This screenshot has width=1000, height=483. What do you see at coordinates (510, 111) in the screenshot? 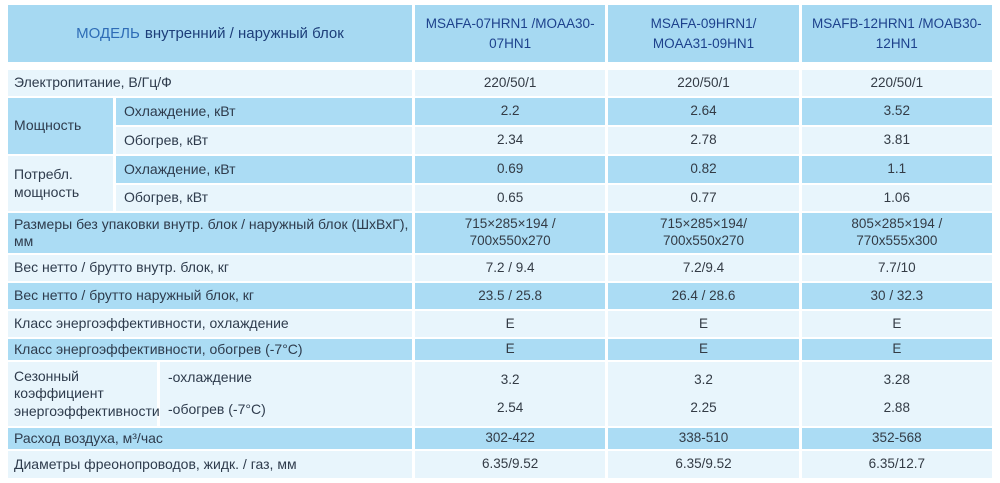
I see `row-capacity-cooling-value-1: 2.2` at bounding box center [510, 111].